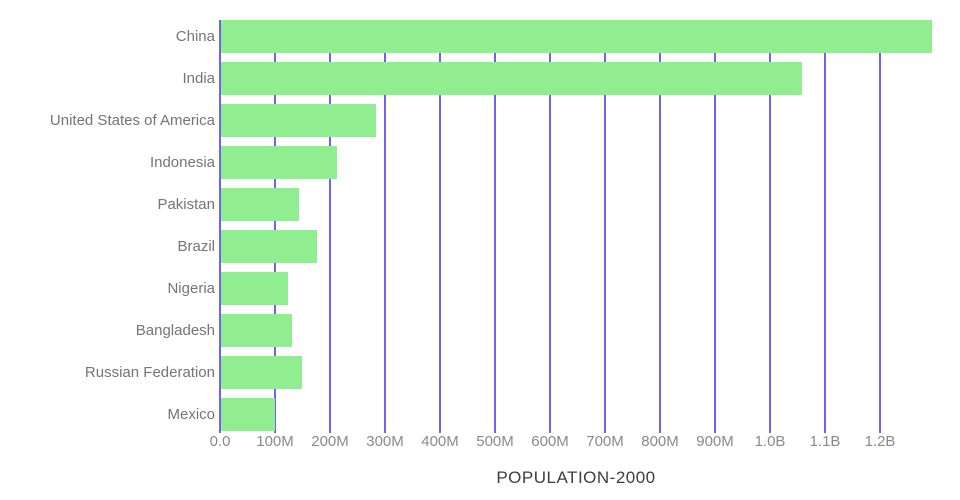  Describe the element at coordinates (825, 441) in the screenshot. I see `x-tick-label-1-1b: 1.1B` at that location.